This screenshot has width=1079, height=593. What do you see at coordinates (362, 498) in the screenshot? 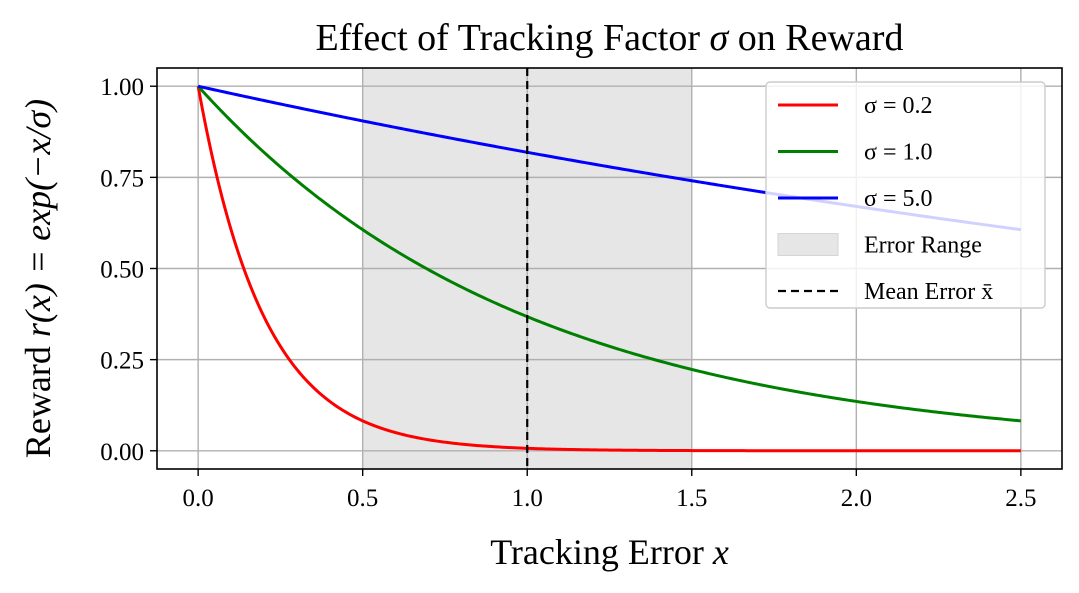
I see `x-tick-label: 0.5` at bounding box center [362, 498].